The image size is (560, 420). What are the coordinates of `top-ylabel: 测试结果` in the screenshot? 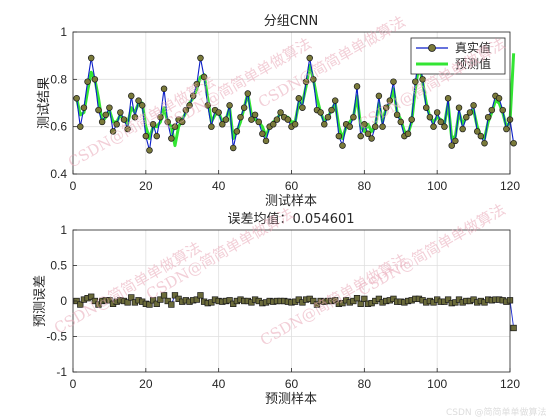 It's located at (44, 103).